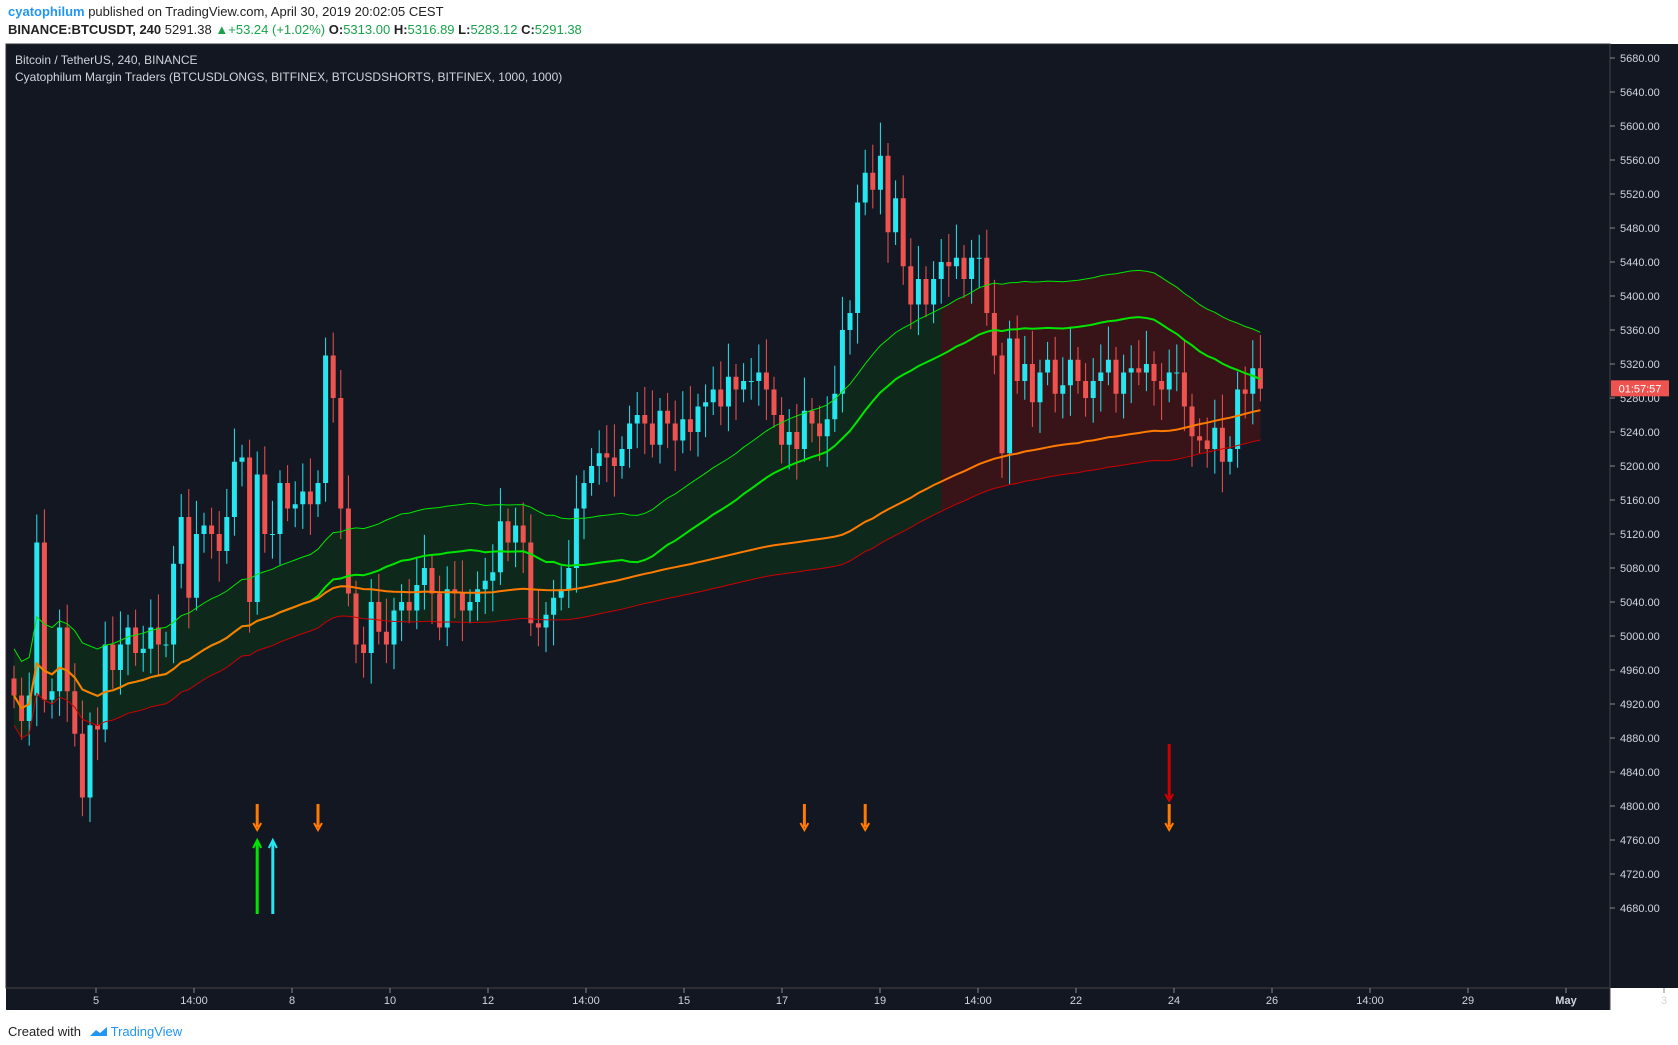 This screenshot has width=1678, height=1045. What do you see at coordinates (1174, 1001) in the screenshot?
I see `x-tick-label: 24` at bounding box center [1174, 1001].